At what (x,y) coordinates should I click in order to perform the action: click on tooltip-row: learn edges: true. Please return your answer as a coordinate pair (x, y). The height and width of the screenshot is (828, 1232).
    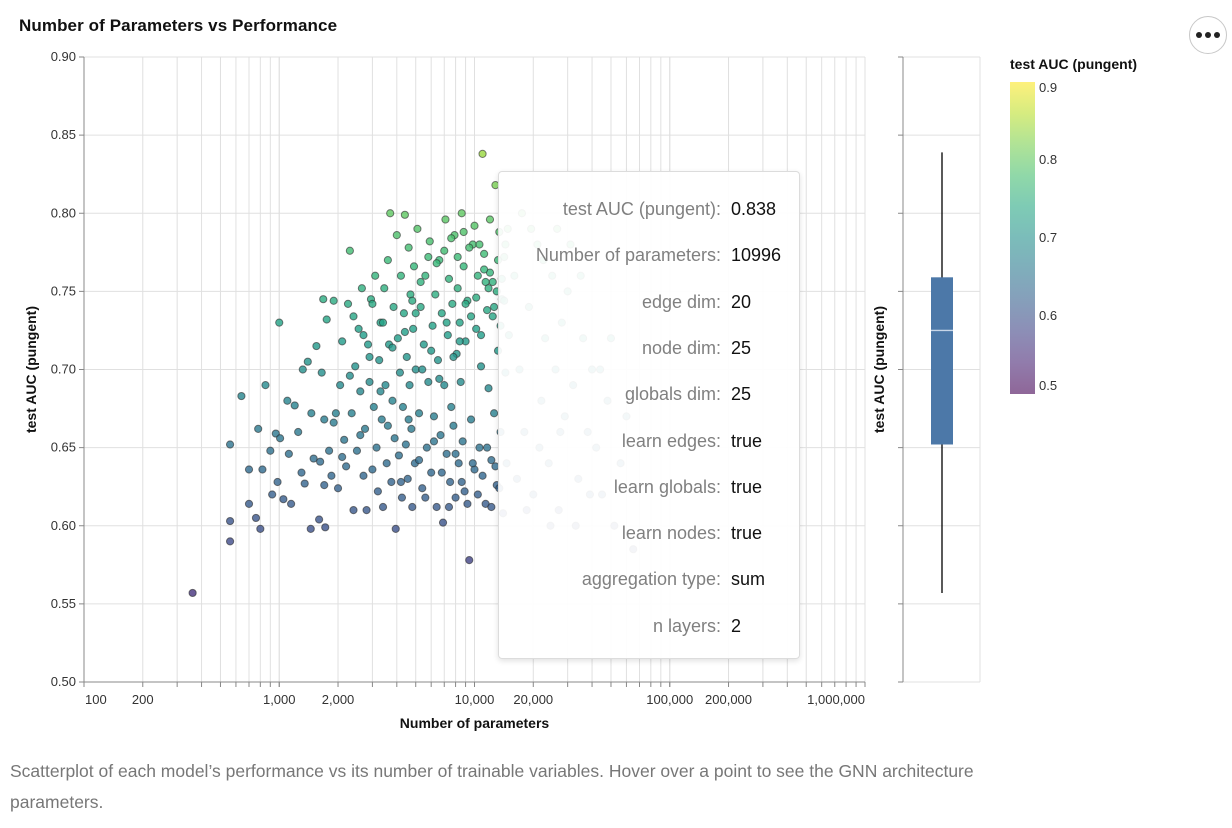
    Looking at the image, I should click on (649, 443).